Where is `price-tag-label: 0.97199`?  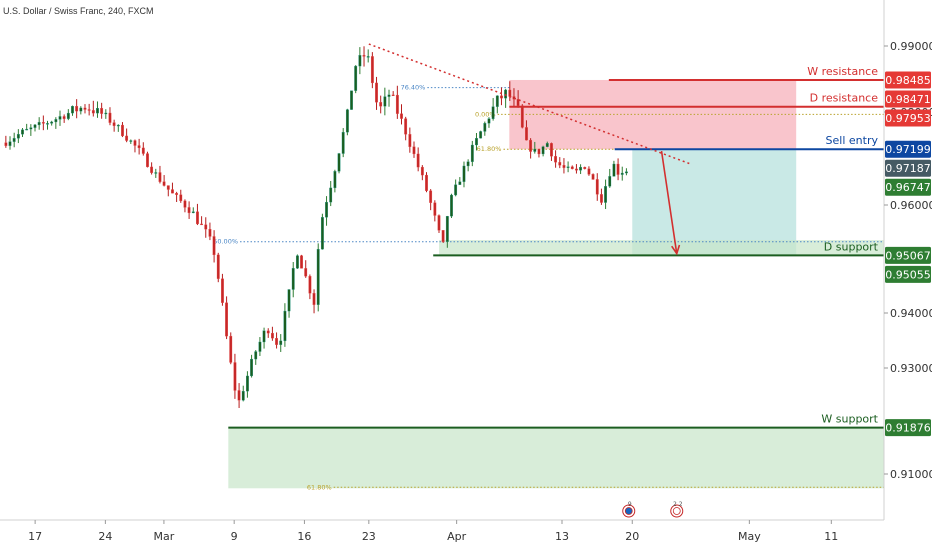
price-tag-label: 0.97199 is located at coordinates (908, 149).